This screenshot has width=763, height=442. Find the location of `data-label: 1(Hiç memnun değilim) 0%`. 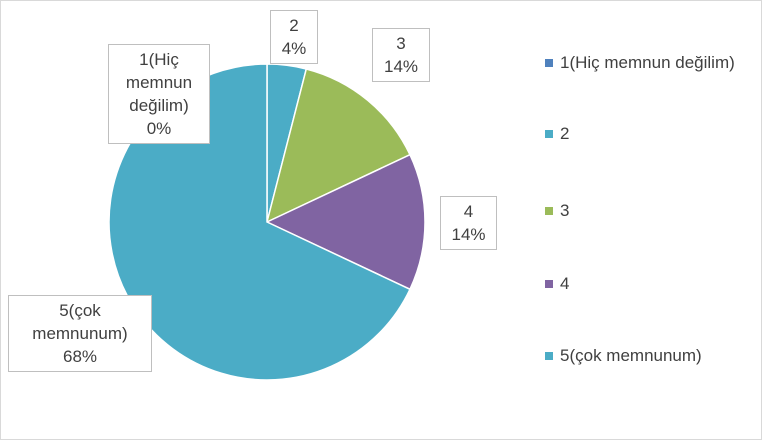

data-label: 1(Hiç memnun değilim) 0% is located at coordinates (159, 94).